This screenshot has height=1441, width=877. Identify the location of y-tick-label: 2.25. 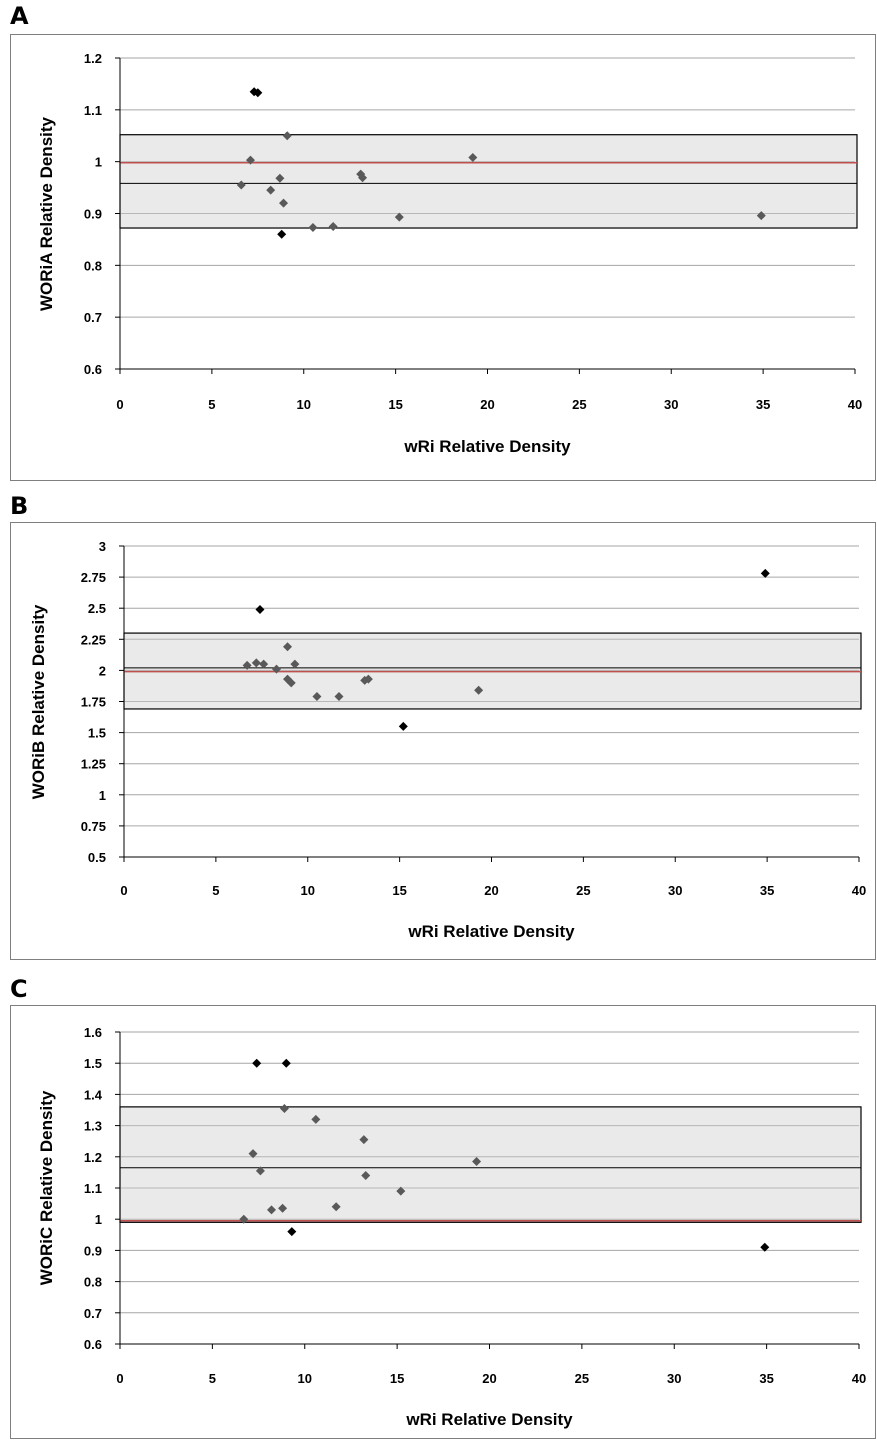
(93, 639).